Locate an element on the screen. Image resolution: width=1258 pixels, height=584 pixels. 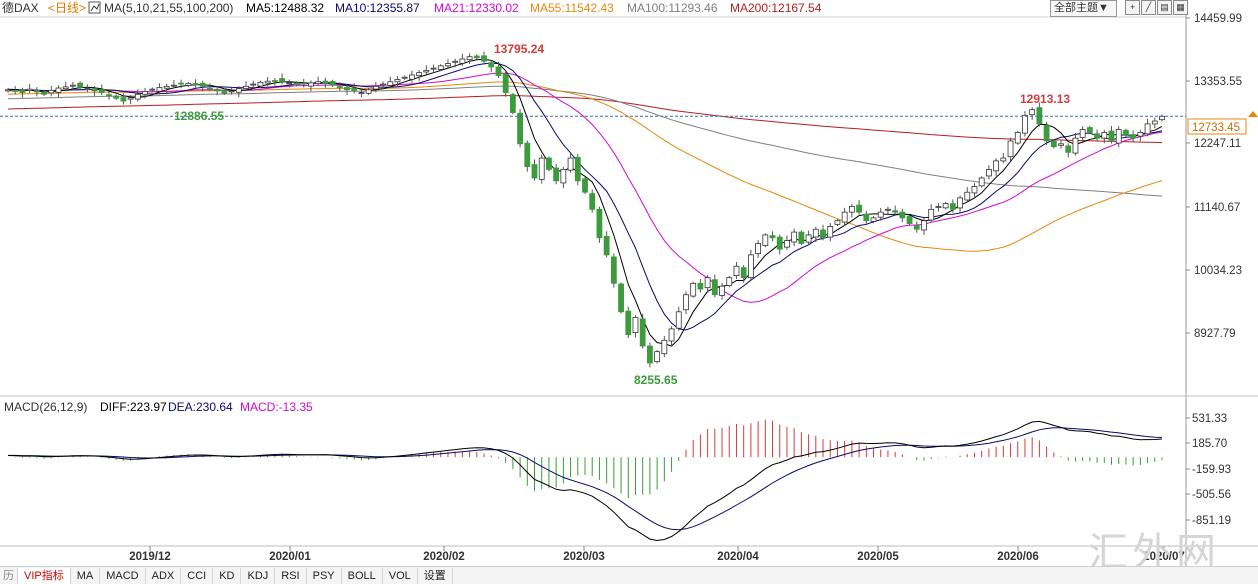
macd-tick-label: -159.93 is located at coordinates (1211, 470).